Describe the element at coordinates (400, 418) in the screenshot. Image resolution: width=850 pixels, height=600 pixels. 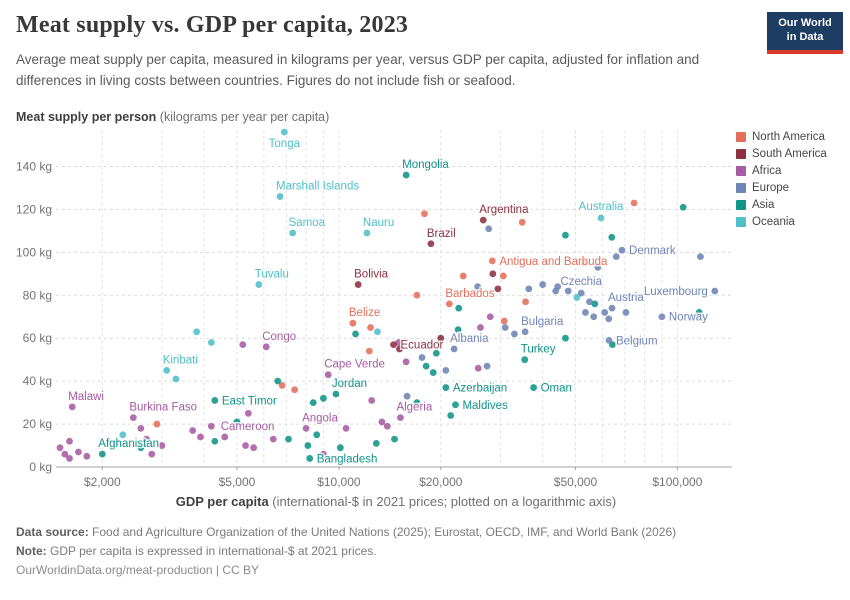
I see `point-algeria` at that location.